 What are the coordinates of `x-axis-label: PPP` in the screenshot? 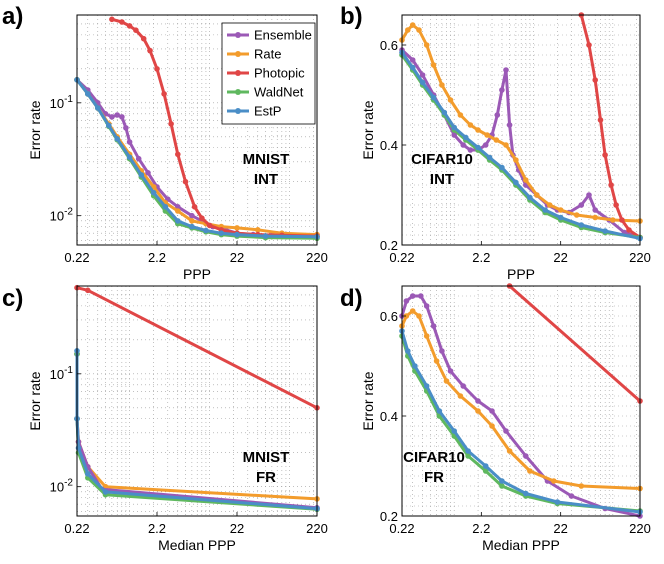 It's located at (197, 274).